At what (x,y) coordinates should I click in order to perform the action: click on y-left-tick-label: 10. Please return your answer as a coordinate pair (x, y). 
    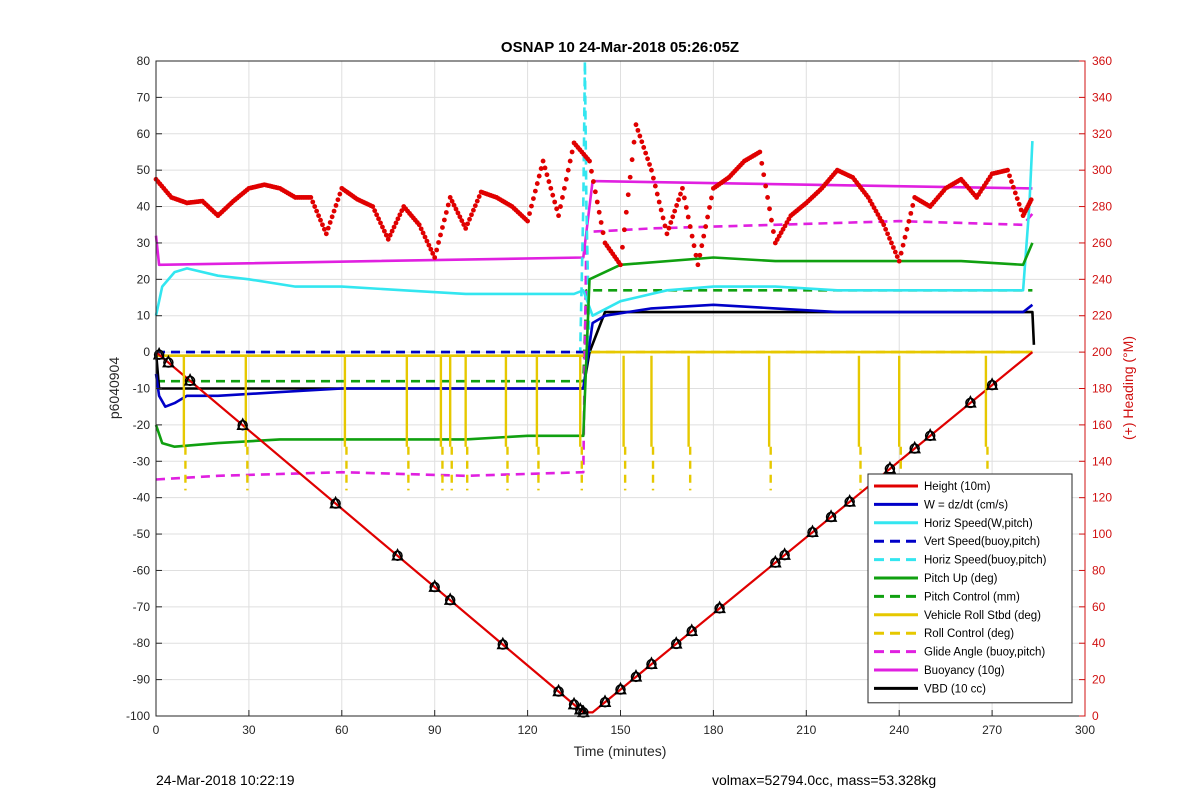
    Looking at the image, I should click on (144, 316).